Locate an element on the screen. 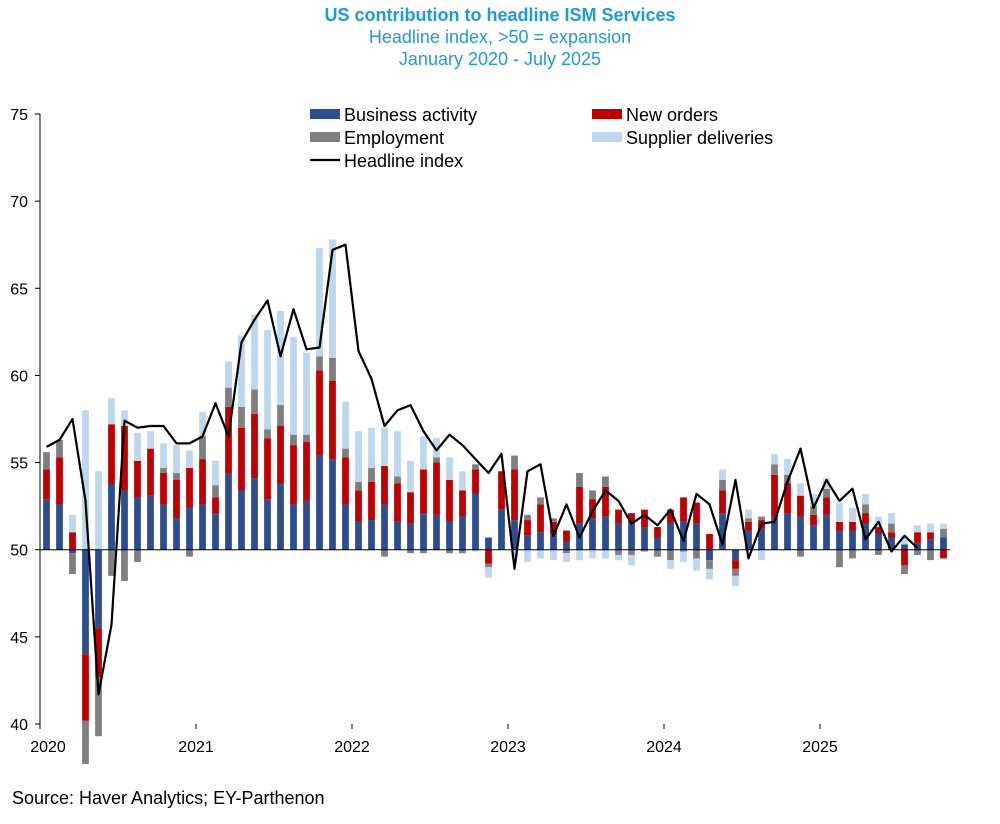  y-tick-label: 70 is located at coordinates (19, 202).